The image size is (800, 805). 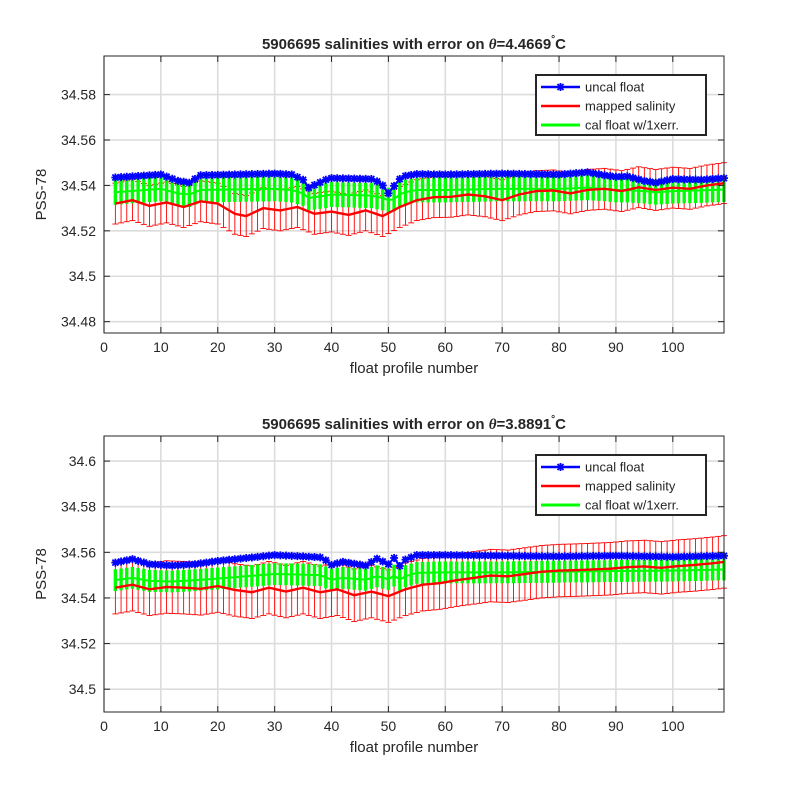 I want to click on legend-label: cal float w/1xerr., so click(x=632, y=125).